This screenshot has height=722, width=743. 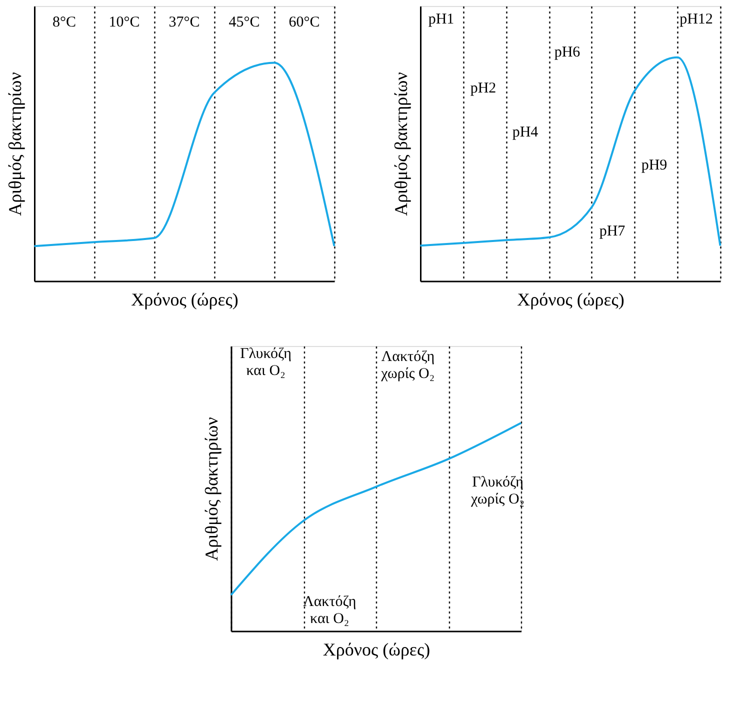 What do you see at coordinates (266, 362) in the screenshot?
I see `text: Γλυκόζη και O₂` at bounding box center [266, 362].